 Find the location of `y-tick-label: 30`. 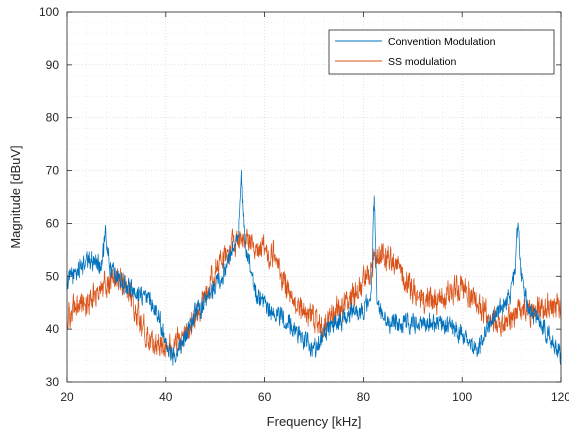

y-tick-label: 30 is located at coordinates (53, 382).